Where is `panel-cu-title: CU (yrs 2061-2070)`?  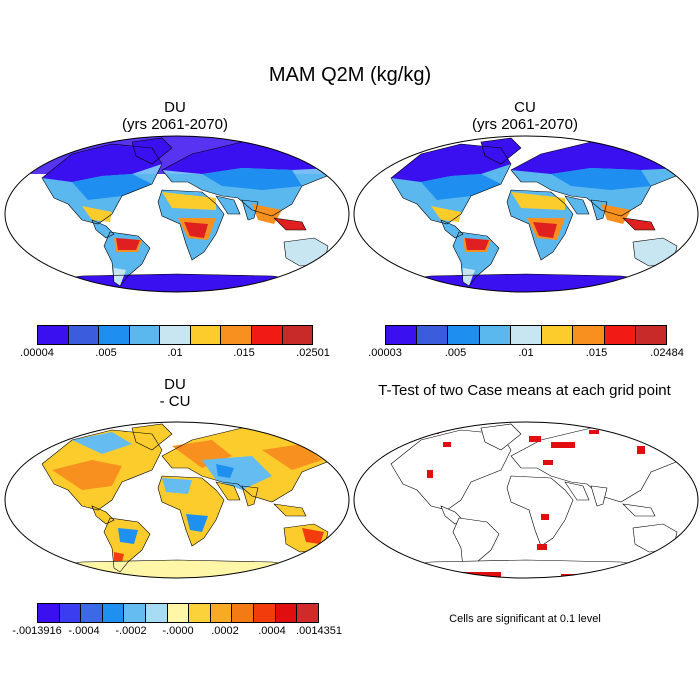
panel-cu-title: CU (yrs 2061-2070) is located at coordinates (525, 116).